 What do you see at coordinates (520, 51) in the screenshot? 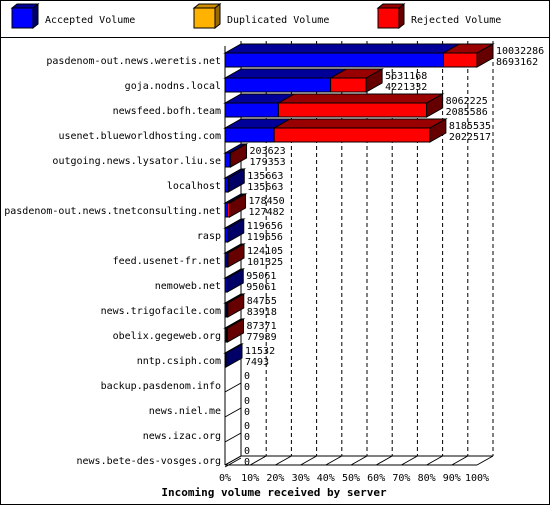
I see `value-label-first-0: 10032286` at bounding box center [520, 51].